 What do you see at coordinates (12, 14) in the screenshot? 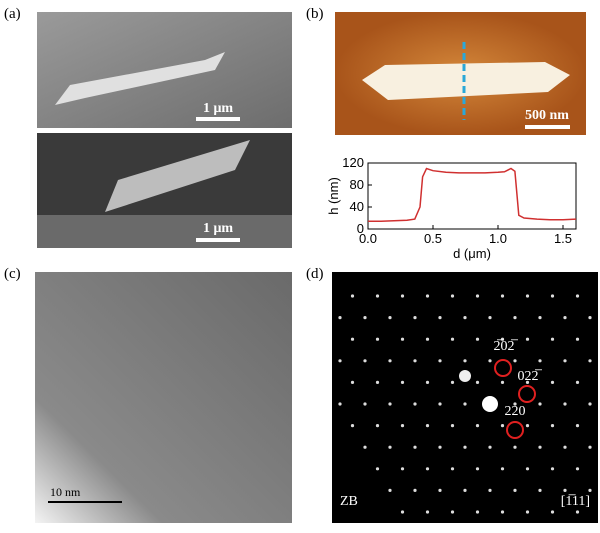
I see `panel-label: (a)` at bounding box center [12, 14].